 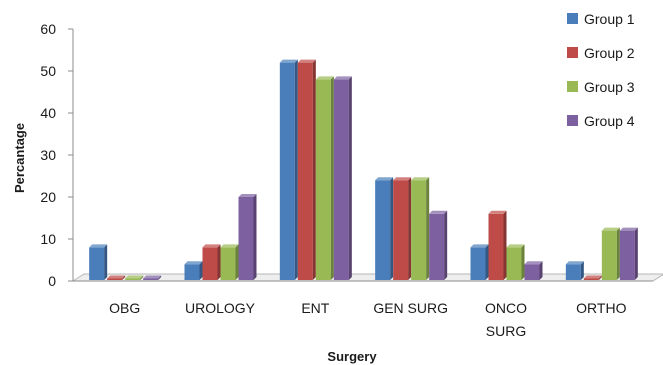 I want to click on x-tick-label: UROLOGY, so click(x=220, y=308).